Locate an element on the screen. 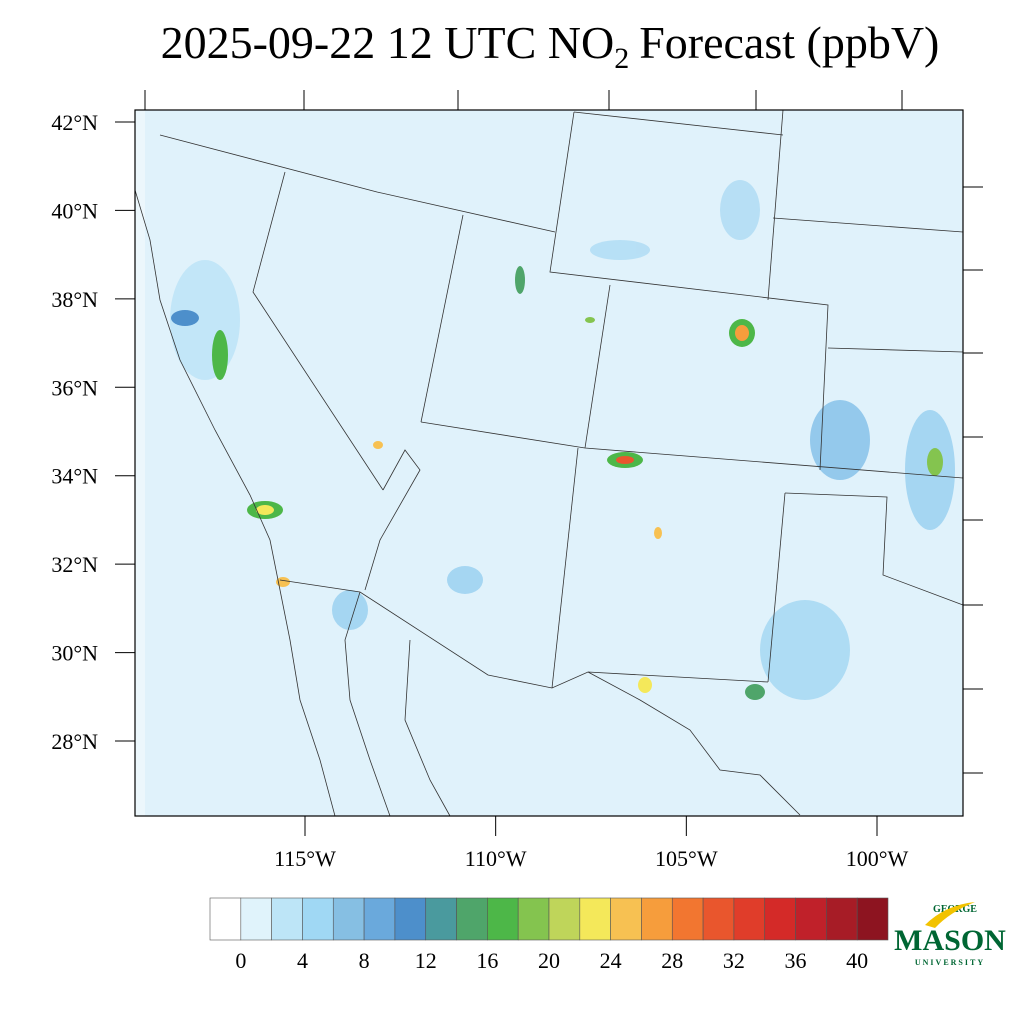 The width and height of the screenshot is (1024, 1029). lon-label: 105°W is located at coordinates (686, 858).